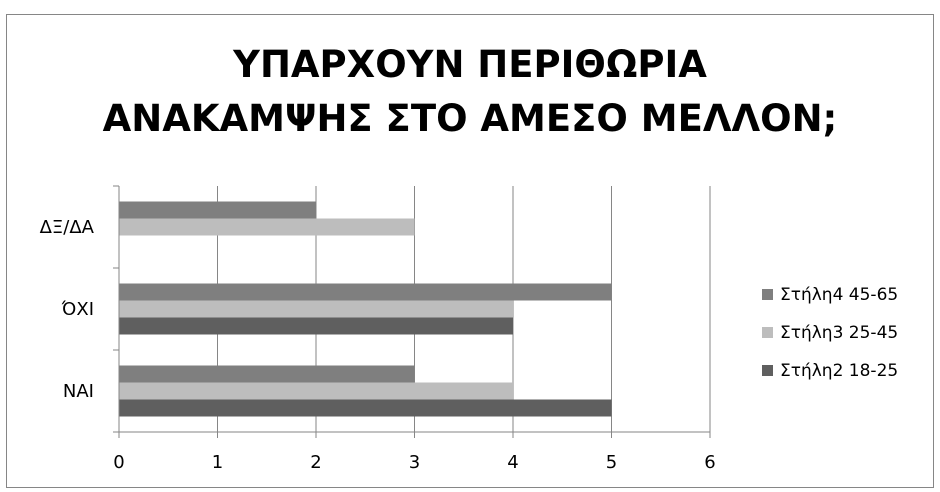 The height and width of the screenshot is (492, 940). I want to click on x-tick-label: 2, so click(315, 462).